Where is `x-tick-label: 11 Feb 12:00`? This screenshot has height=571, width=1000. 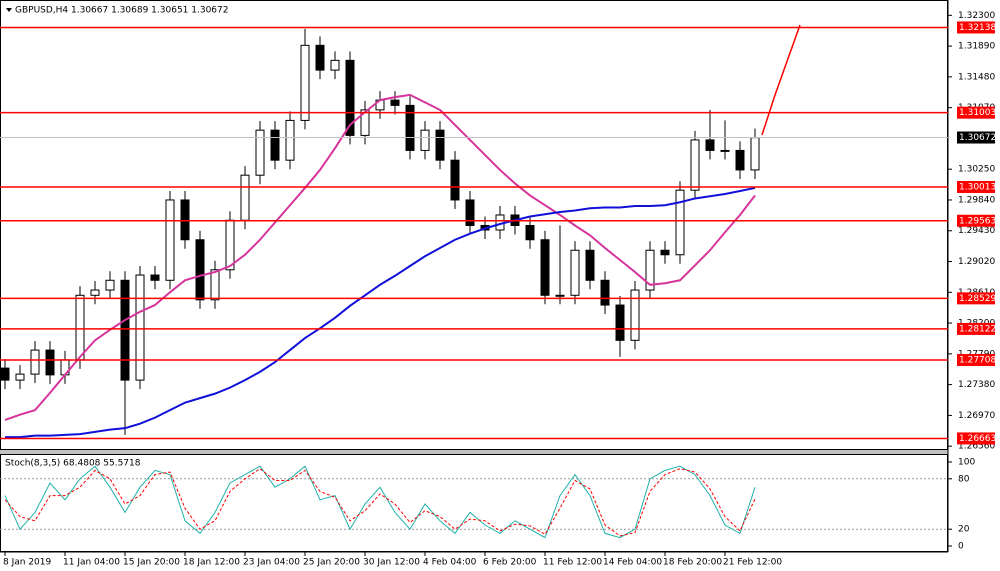
x-tick-label: 11 Feb 12:00 is located at coordinates (572, 563).